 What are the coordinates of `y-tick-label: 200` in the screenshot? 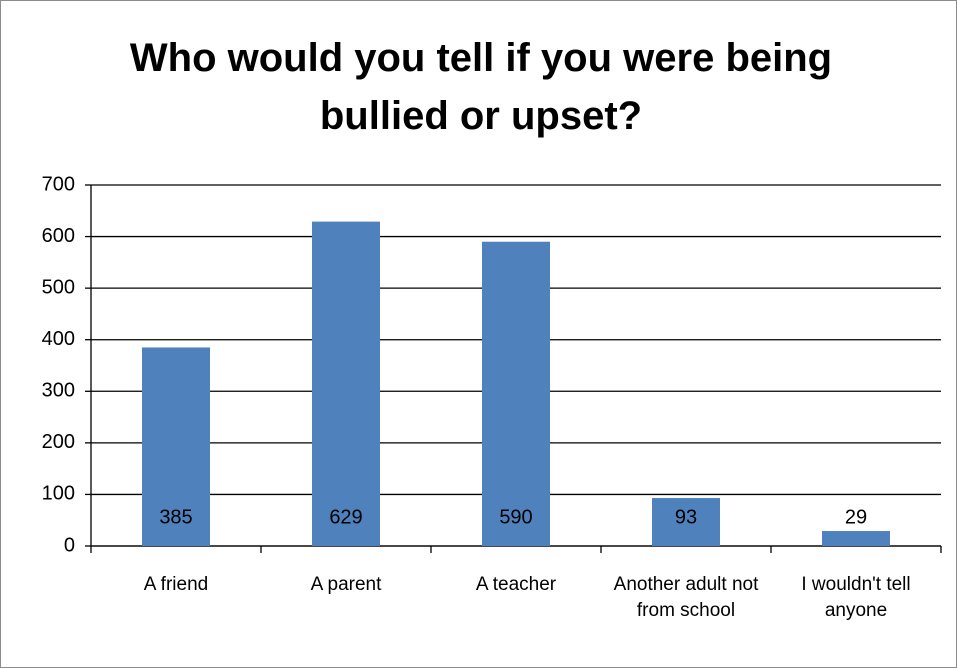 It's located at (58, 442).